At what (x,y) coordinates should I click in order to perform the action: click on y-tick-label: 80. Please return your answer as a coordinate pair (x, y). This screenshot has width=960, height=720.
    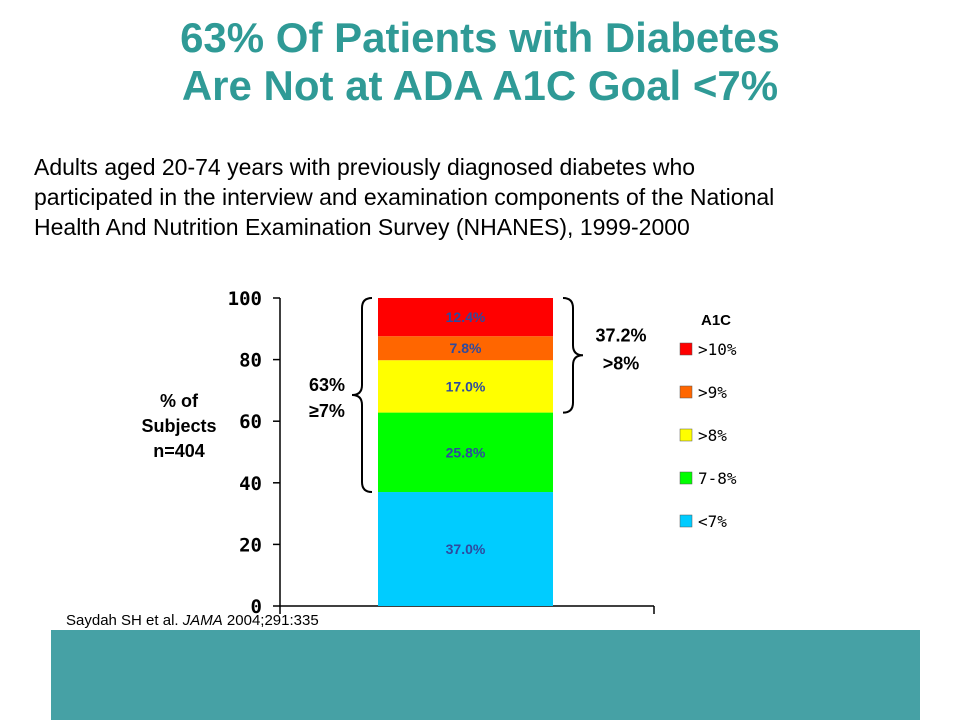
    Looking at the image, I should click on (250, 361).